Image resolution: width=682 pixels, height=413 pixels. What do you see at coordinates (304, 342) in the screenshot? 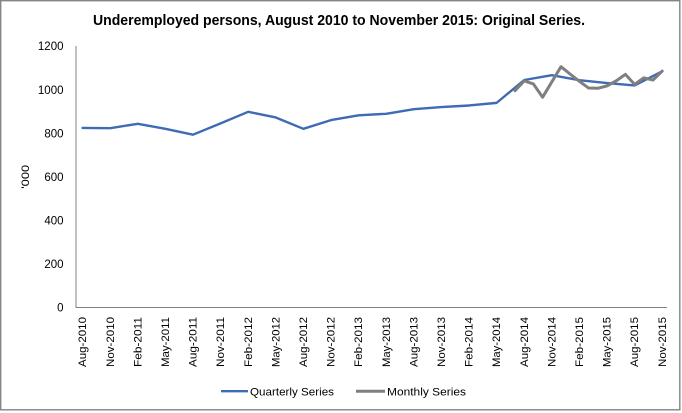
I see `svg-text: Aug-2012` at bounding box center [304, 342].